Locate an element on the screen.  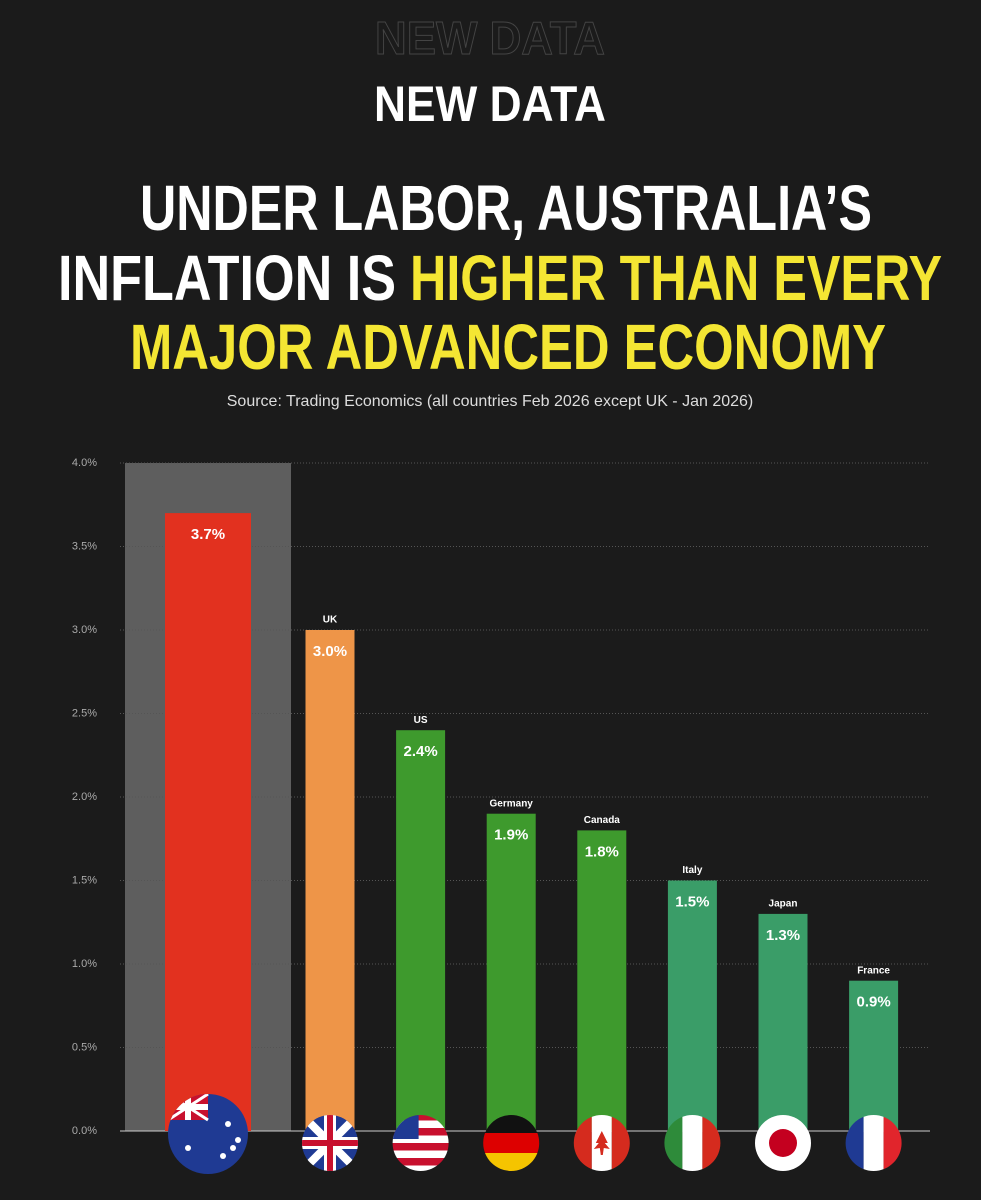
category-label: Canada is located at coordinates (602, 820).